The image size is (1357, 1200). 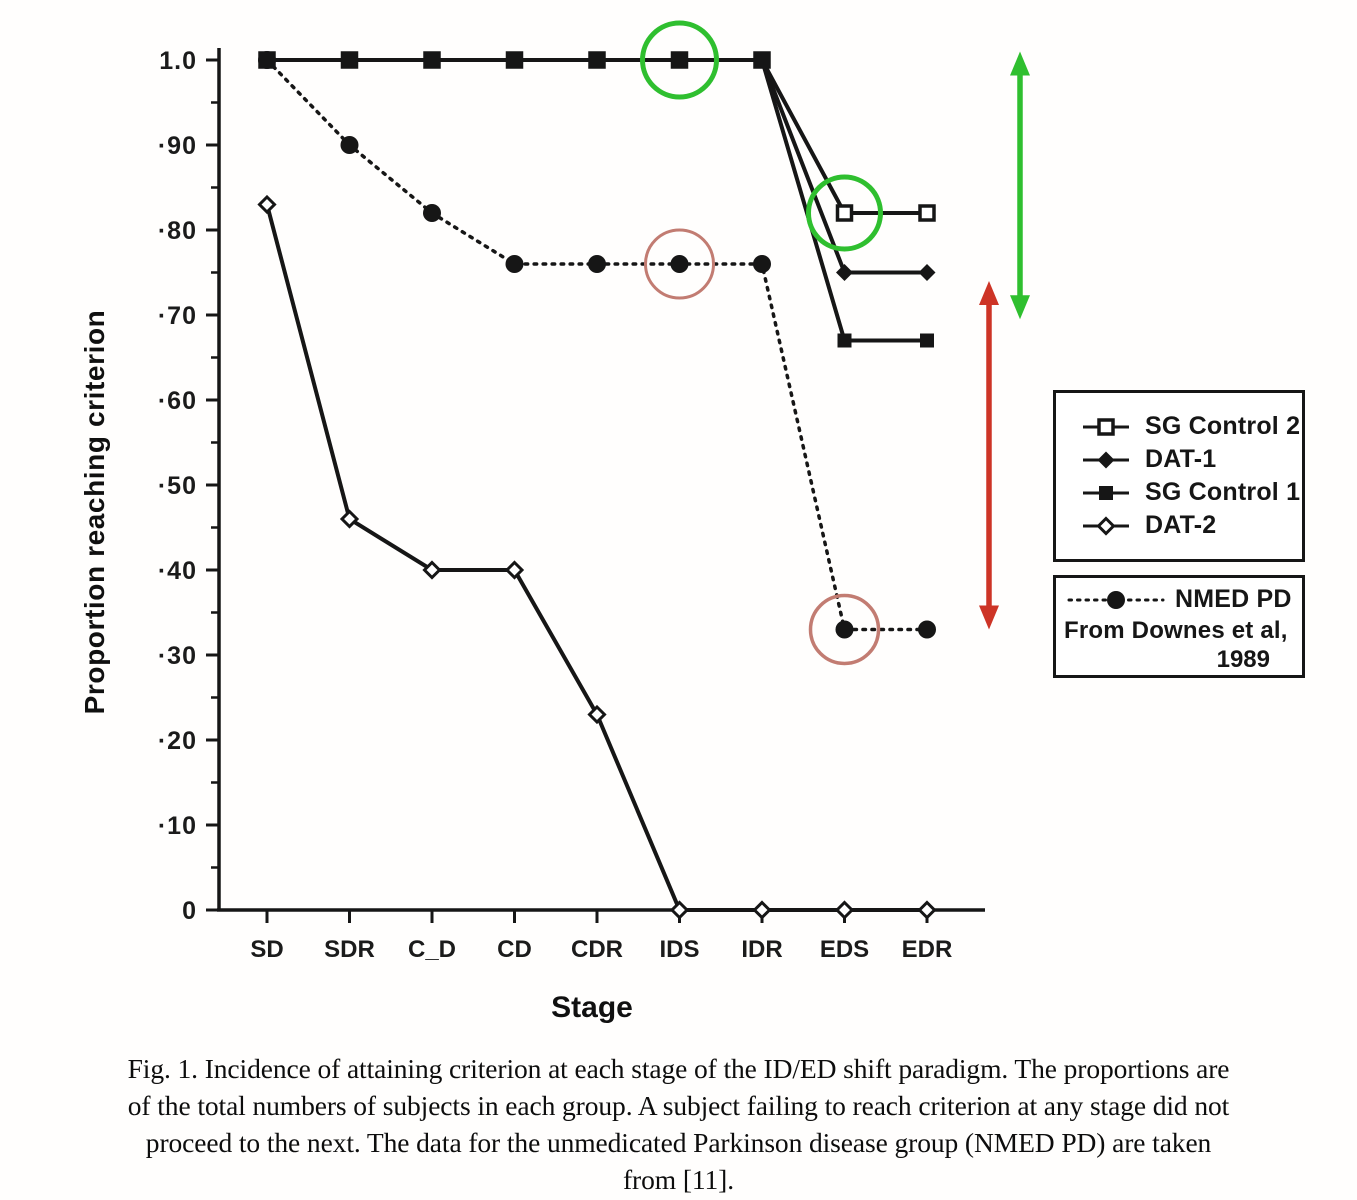 I want to click on legend-label-dat-1: DAT-1, so click(x=1181, y=459).